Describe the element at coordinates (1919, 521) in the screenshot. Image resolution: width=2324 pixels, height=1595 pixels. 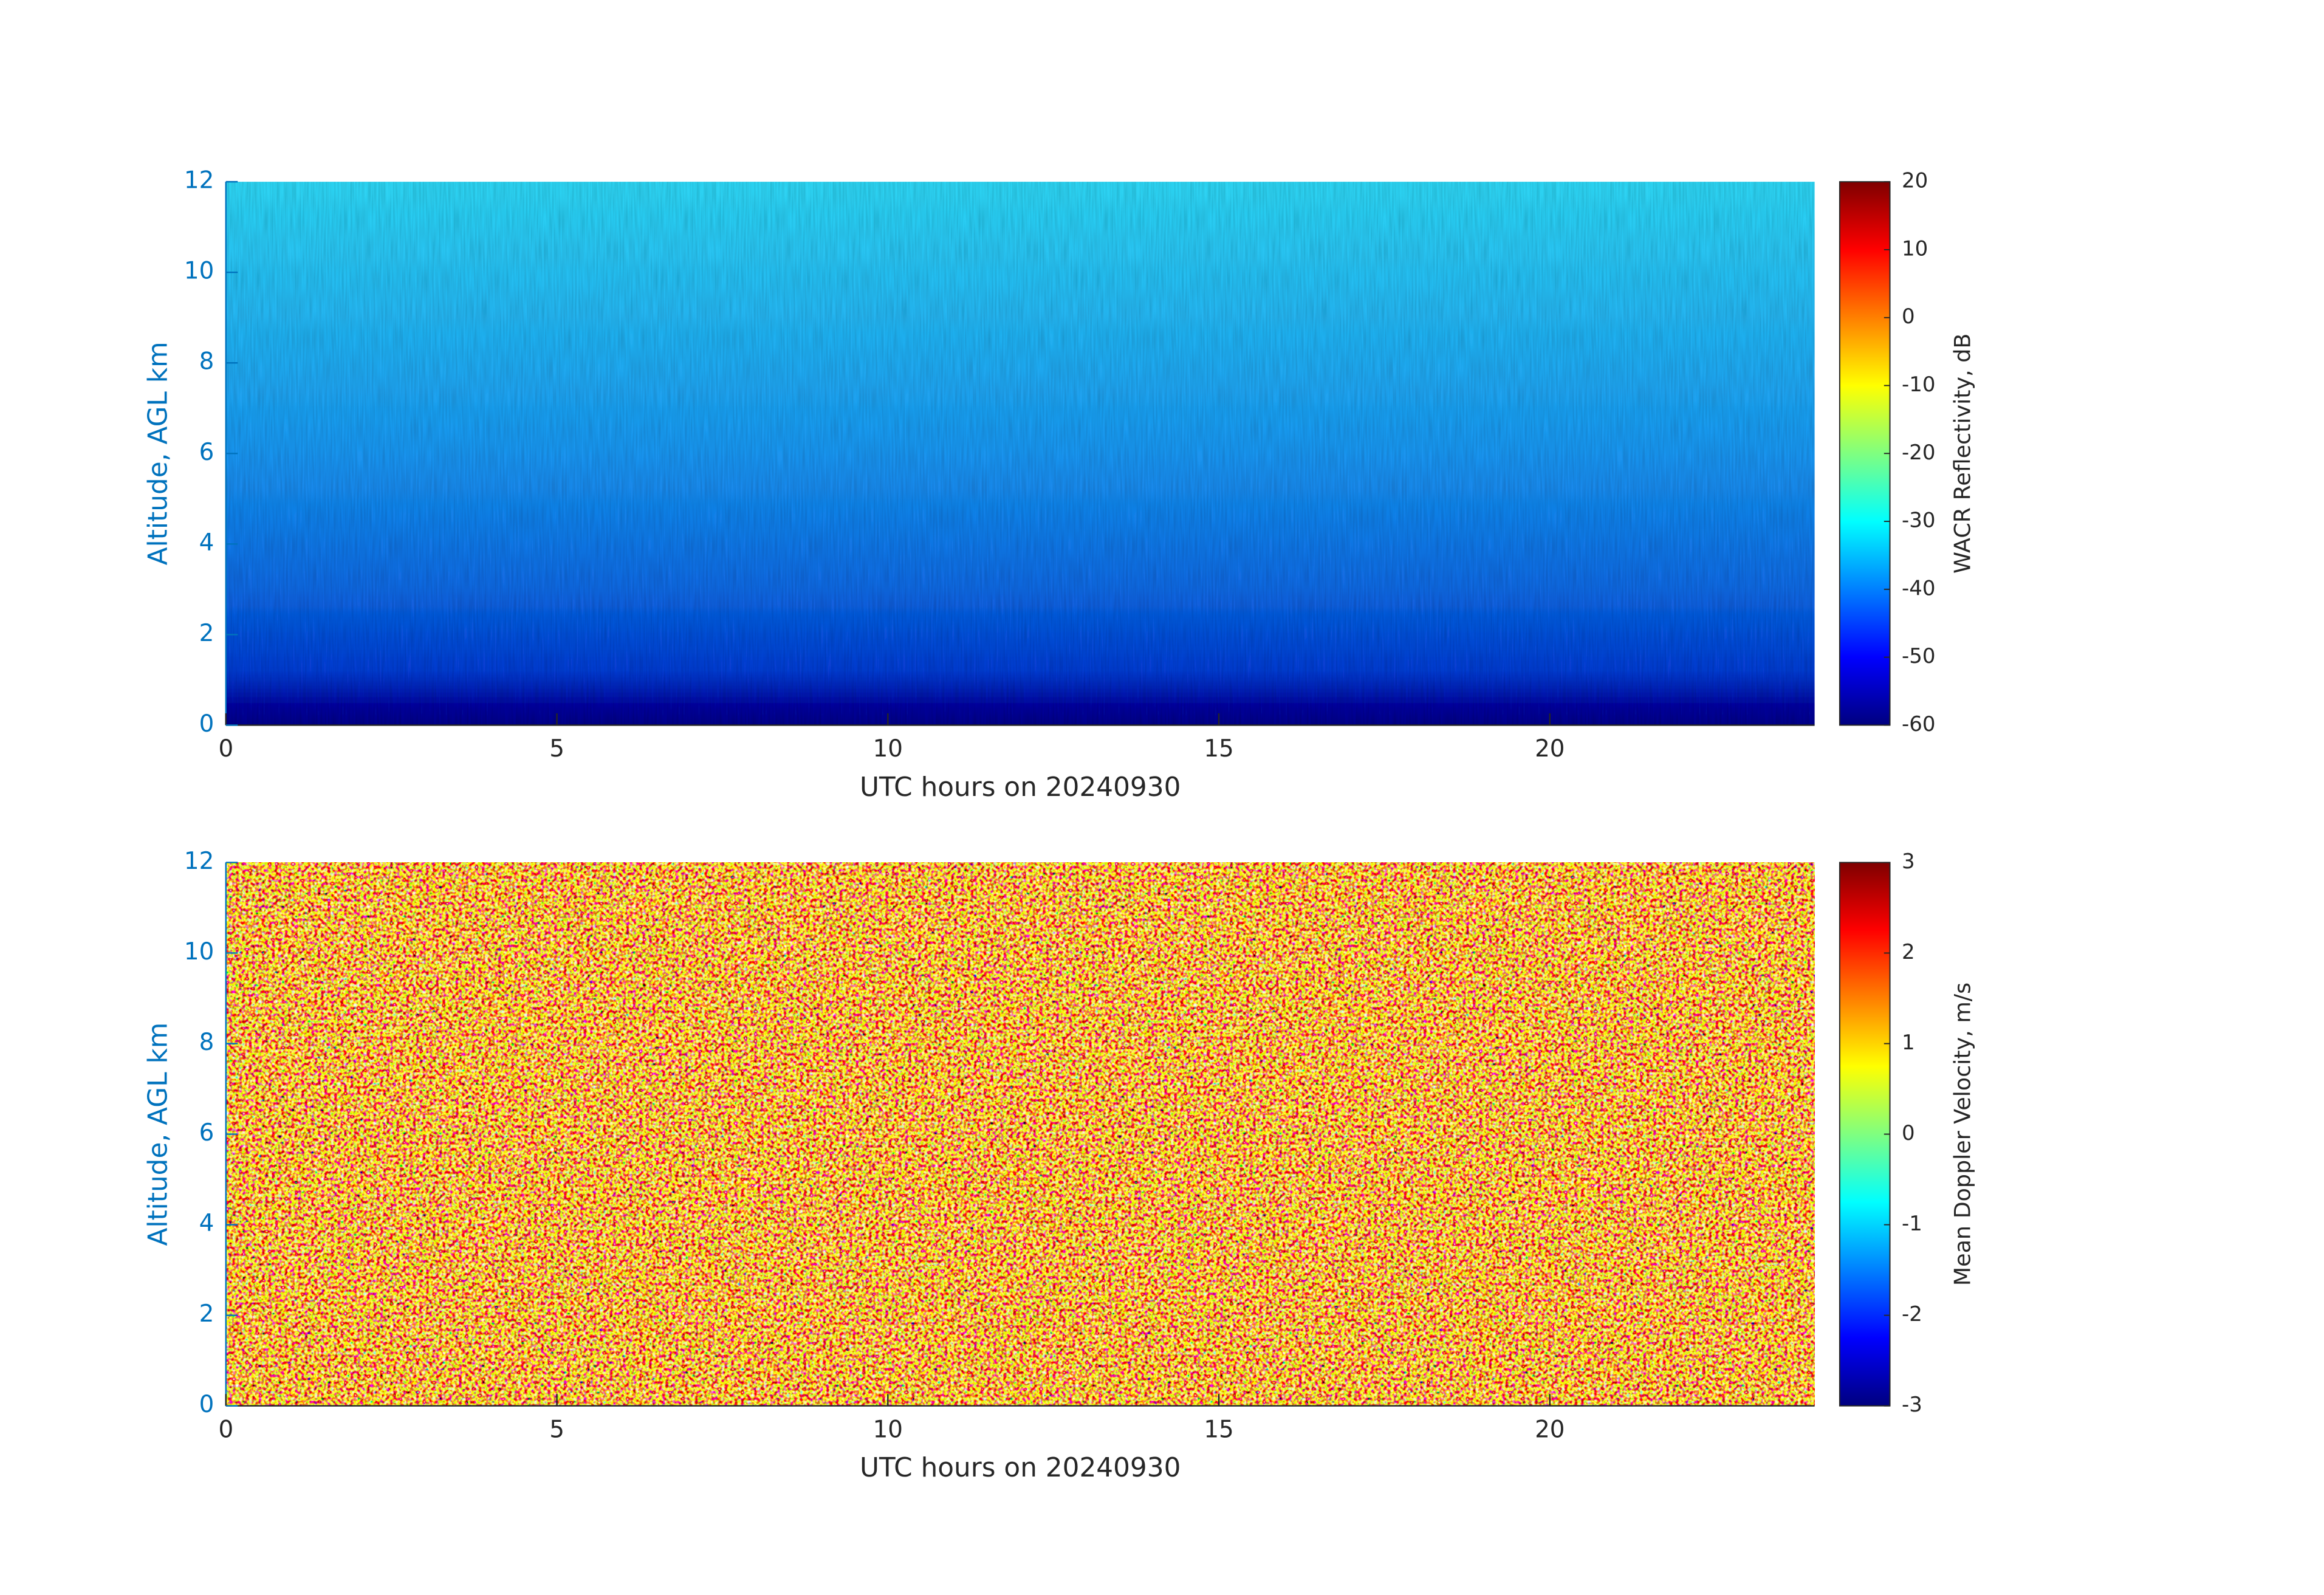
I see `colorbar-tick-label: -30` at that location.